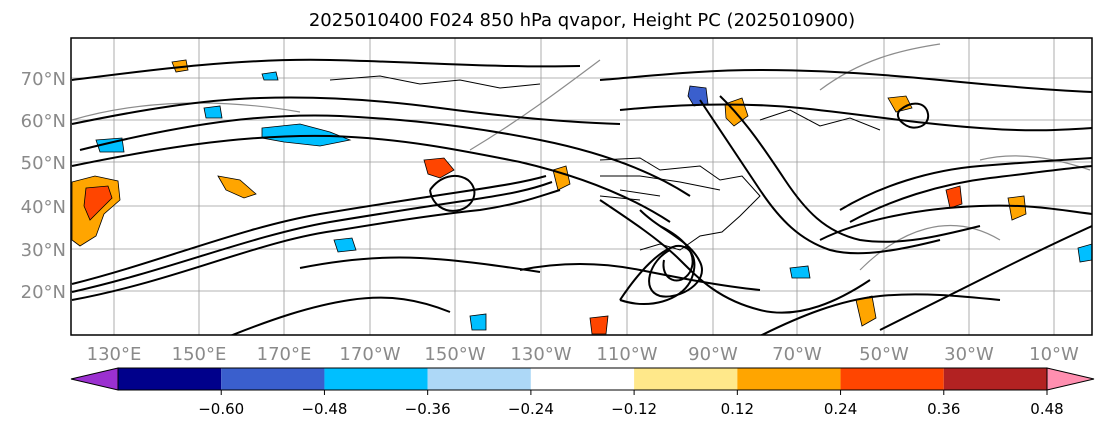  What do you see at coordinates (540, 354) in the screenshot?
I see `lon-label: 130°W` at bounding box center [540, 354].